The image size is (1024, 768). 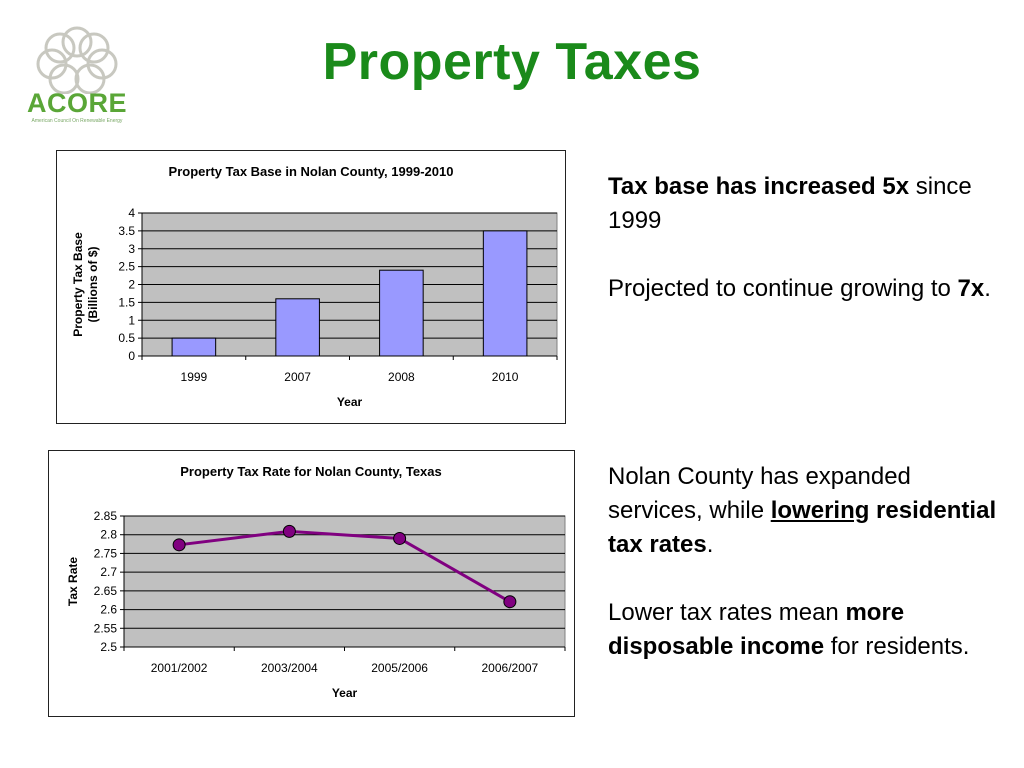 What do you see at coordinates (108, 535) in the screenshot?
I see `y-tick-label: 2.8` at bounding box center [108, 535].